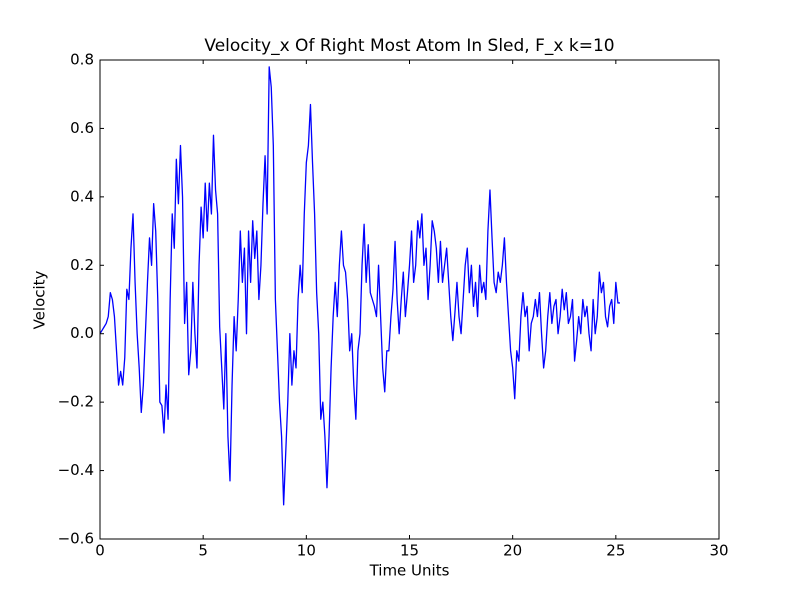 The height and width of the screenshot is (600, 800). Describe the element at coordinates (203, 551) in the screenshot. I see `x-tick-label: 5` at that location.